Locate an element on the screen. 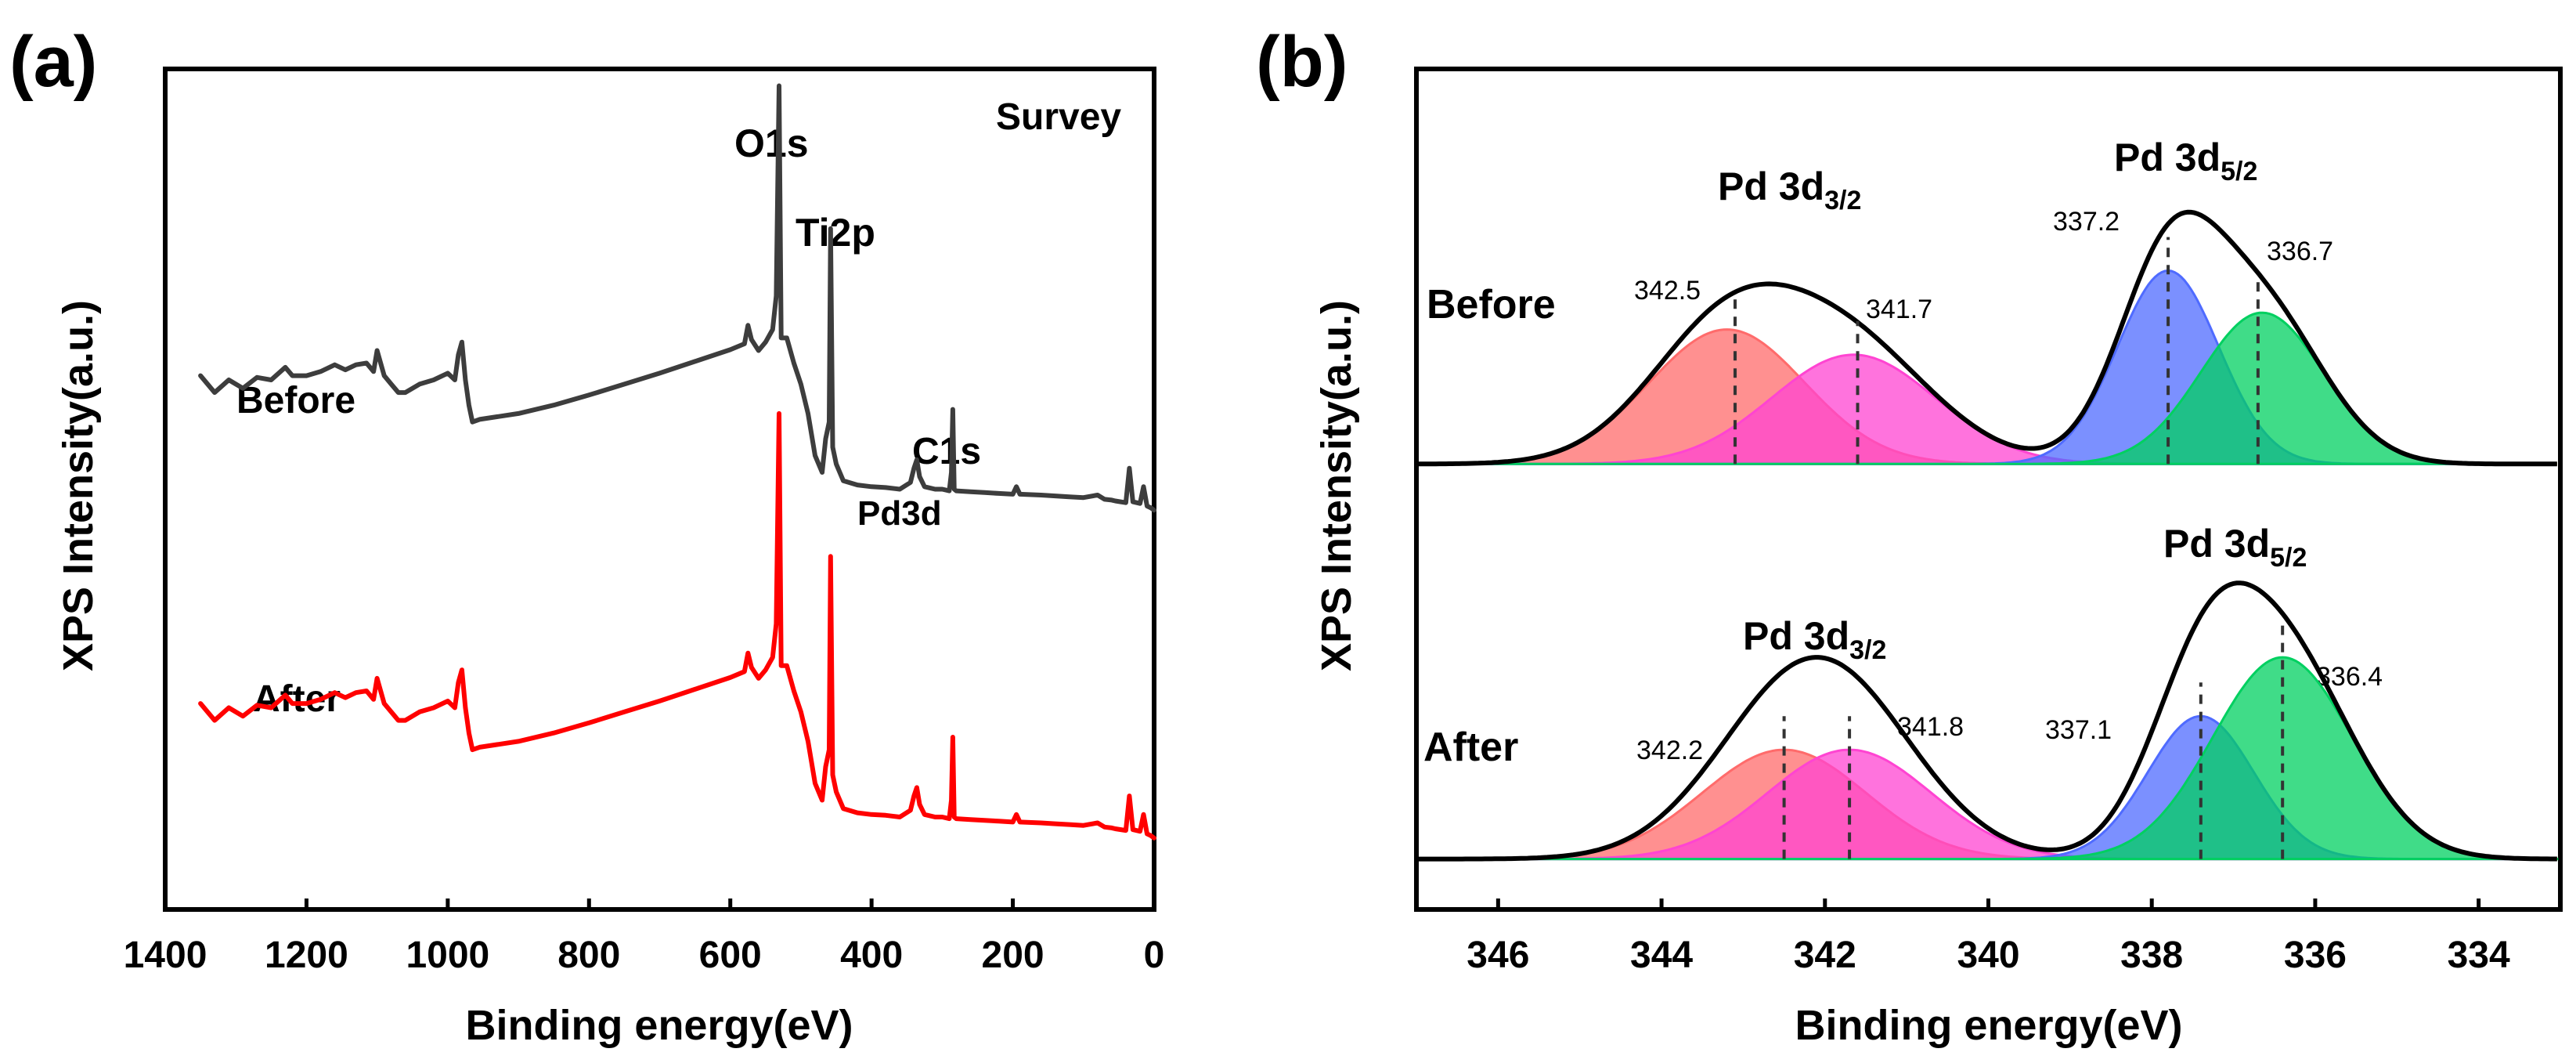 This screenshot has width=2576, height=1063. panel-a-tick-label-5: 400 is located at coordinates (871, 955).